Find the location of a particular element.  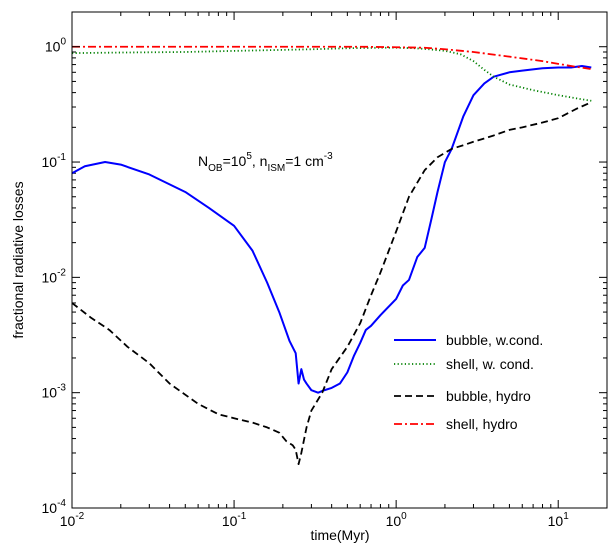

y-axis-title: fractional radiative losses is located at coordinates (18, 259).